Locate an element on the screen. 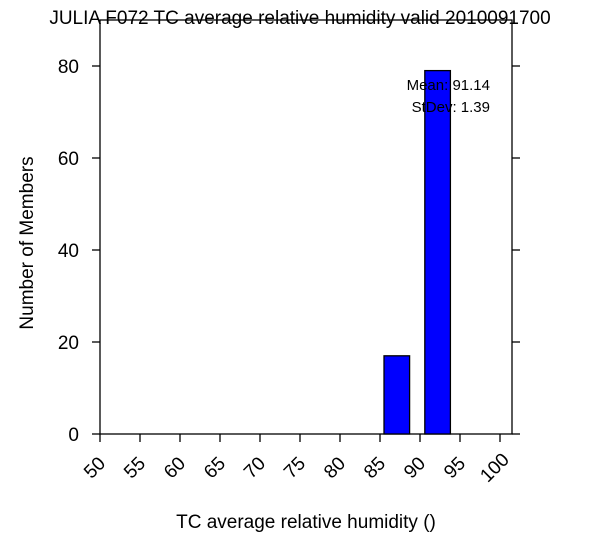 The image size is (600, 535). stdev-annotation: StDev: 1.39 is located at coordinates (451, 107).